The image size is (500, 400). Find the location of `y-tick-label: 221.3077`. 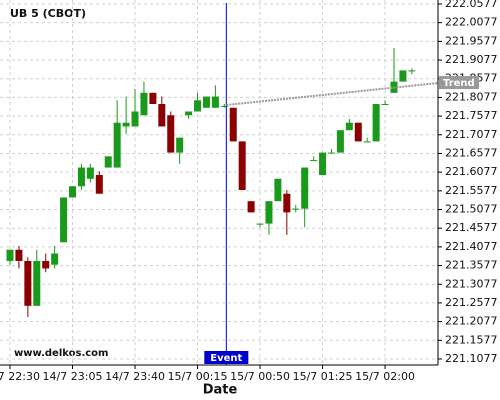

y-tick-label: 221.3077 is located at coordinates (471, 283).